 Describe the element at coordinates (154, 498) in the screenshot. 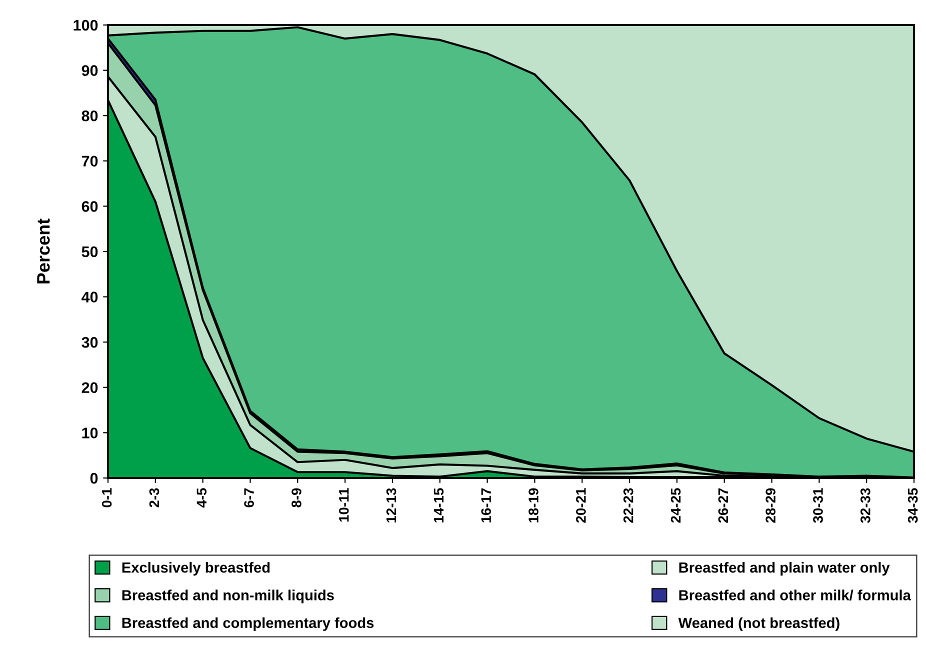

I see `x-tick-label: 2-3` at that location.